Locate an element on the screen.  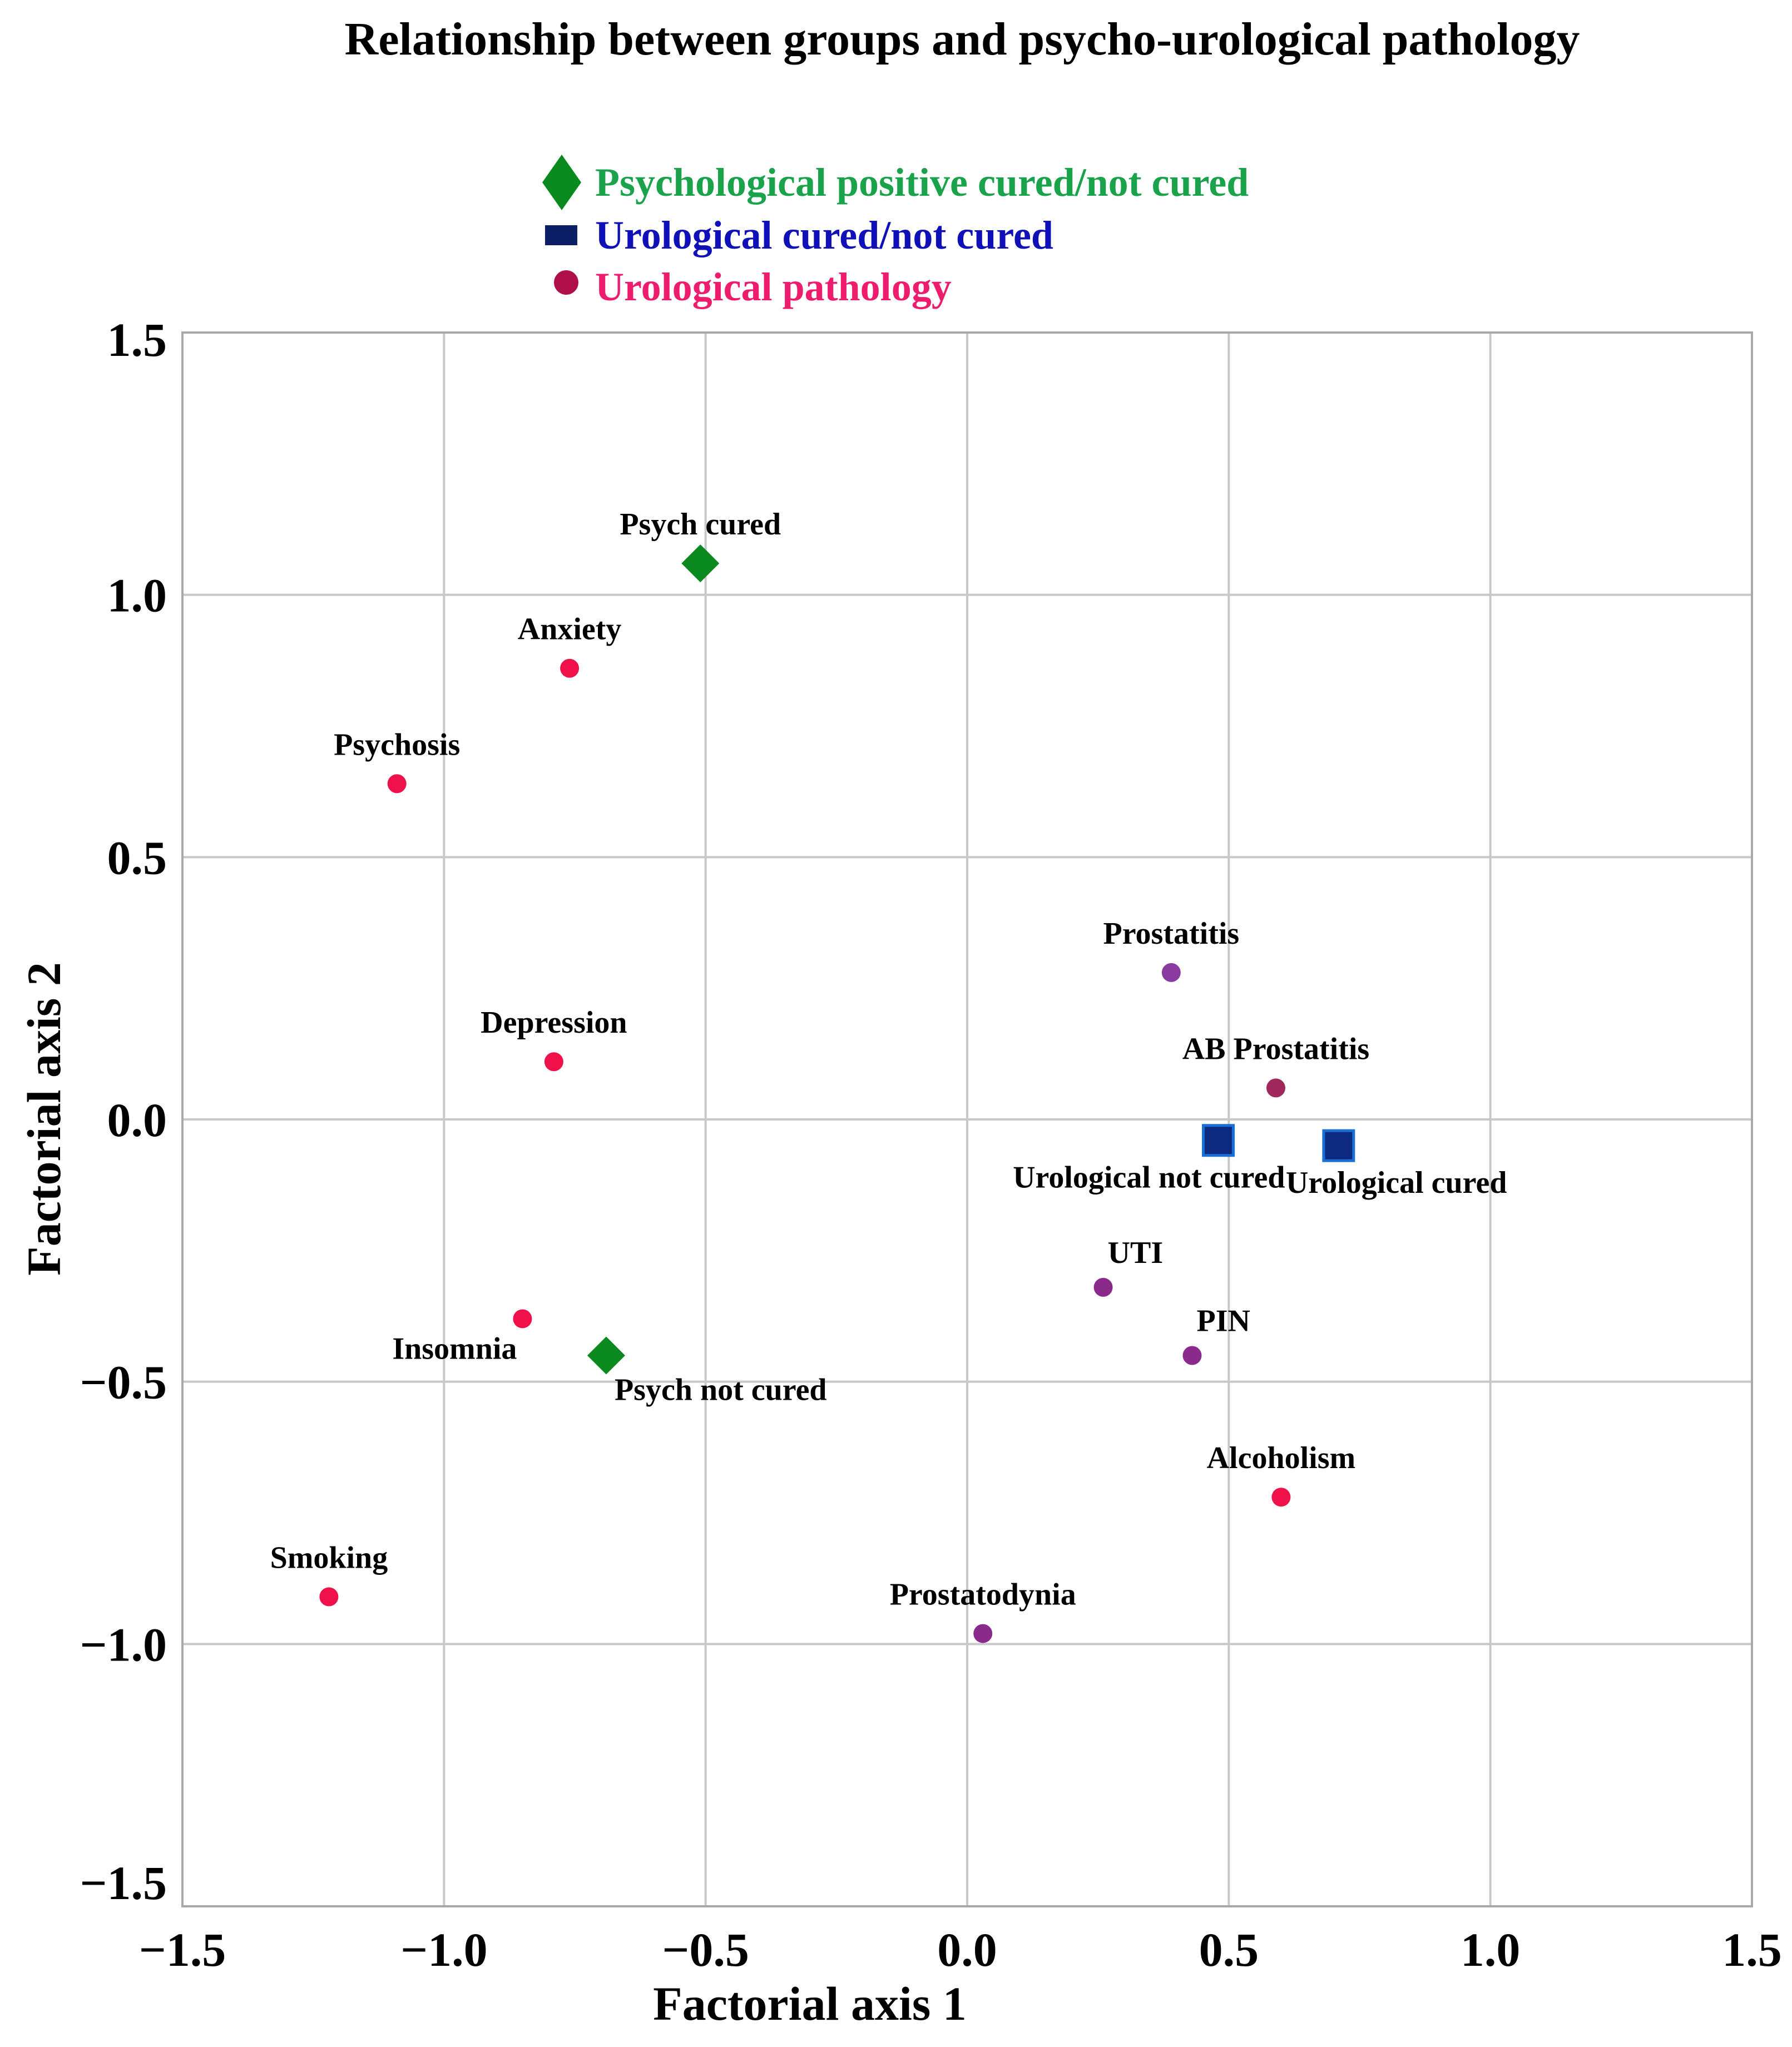
x-tick-labels: −1.5 −1.0 −0.5 0.0 0.5 1.0 1.5 is located at coordinates (960, 1949).